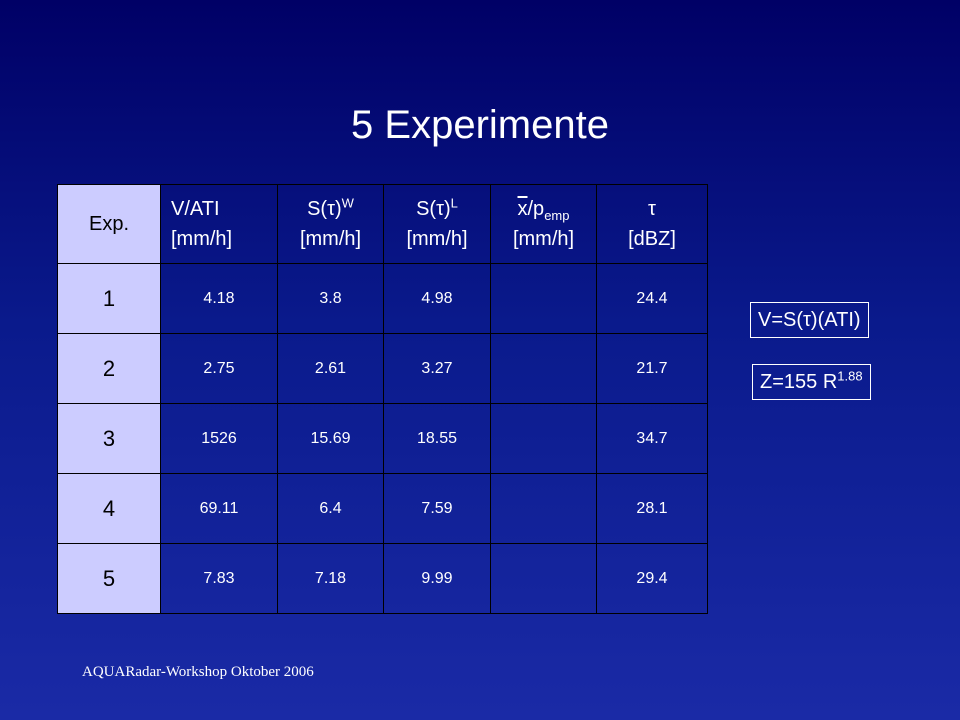 This screenshot has height=720, width=960. Describe the element at coordinates (652, 224) in the screenshot. I see `header-tau: τ [dBZ]` at that location.